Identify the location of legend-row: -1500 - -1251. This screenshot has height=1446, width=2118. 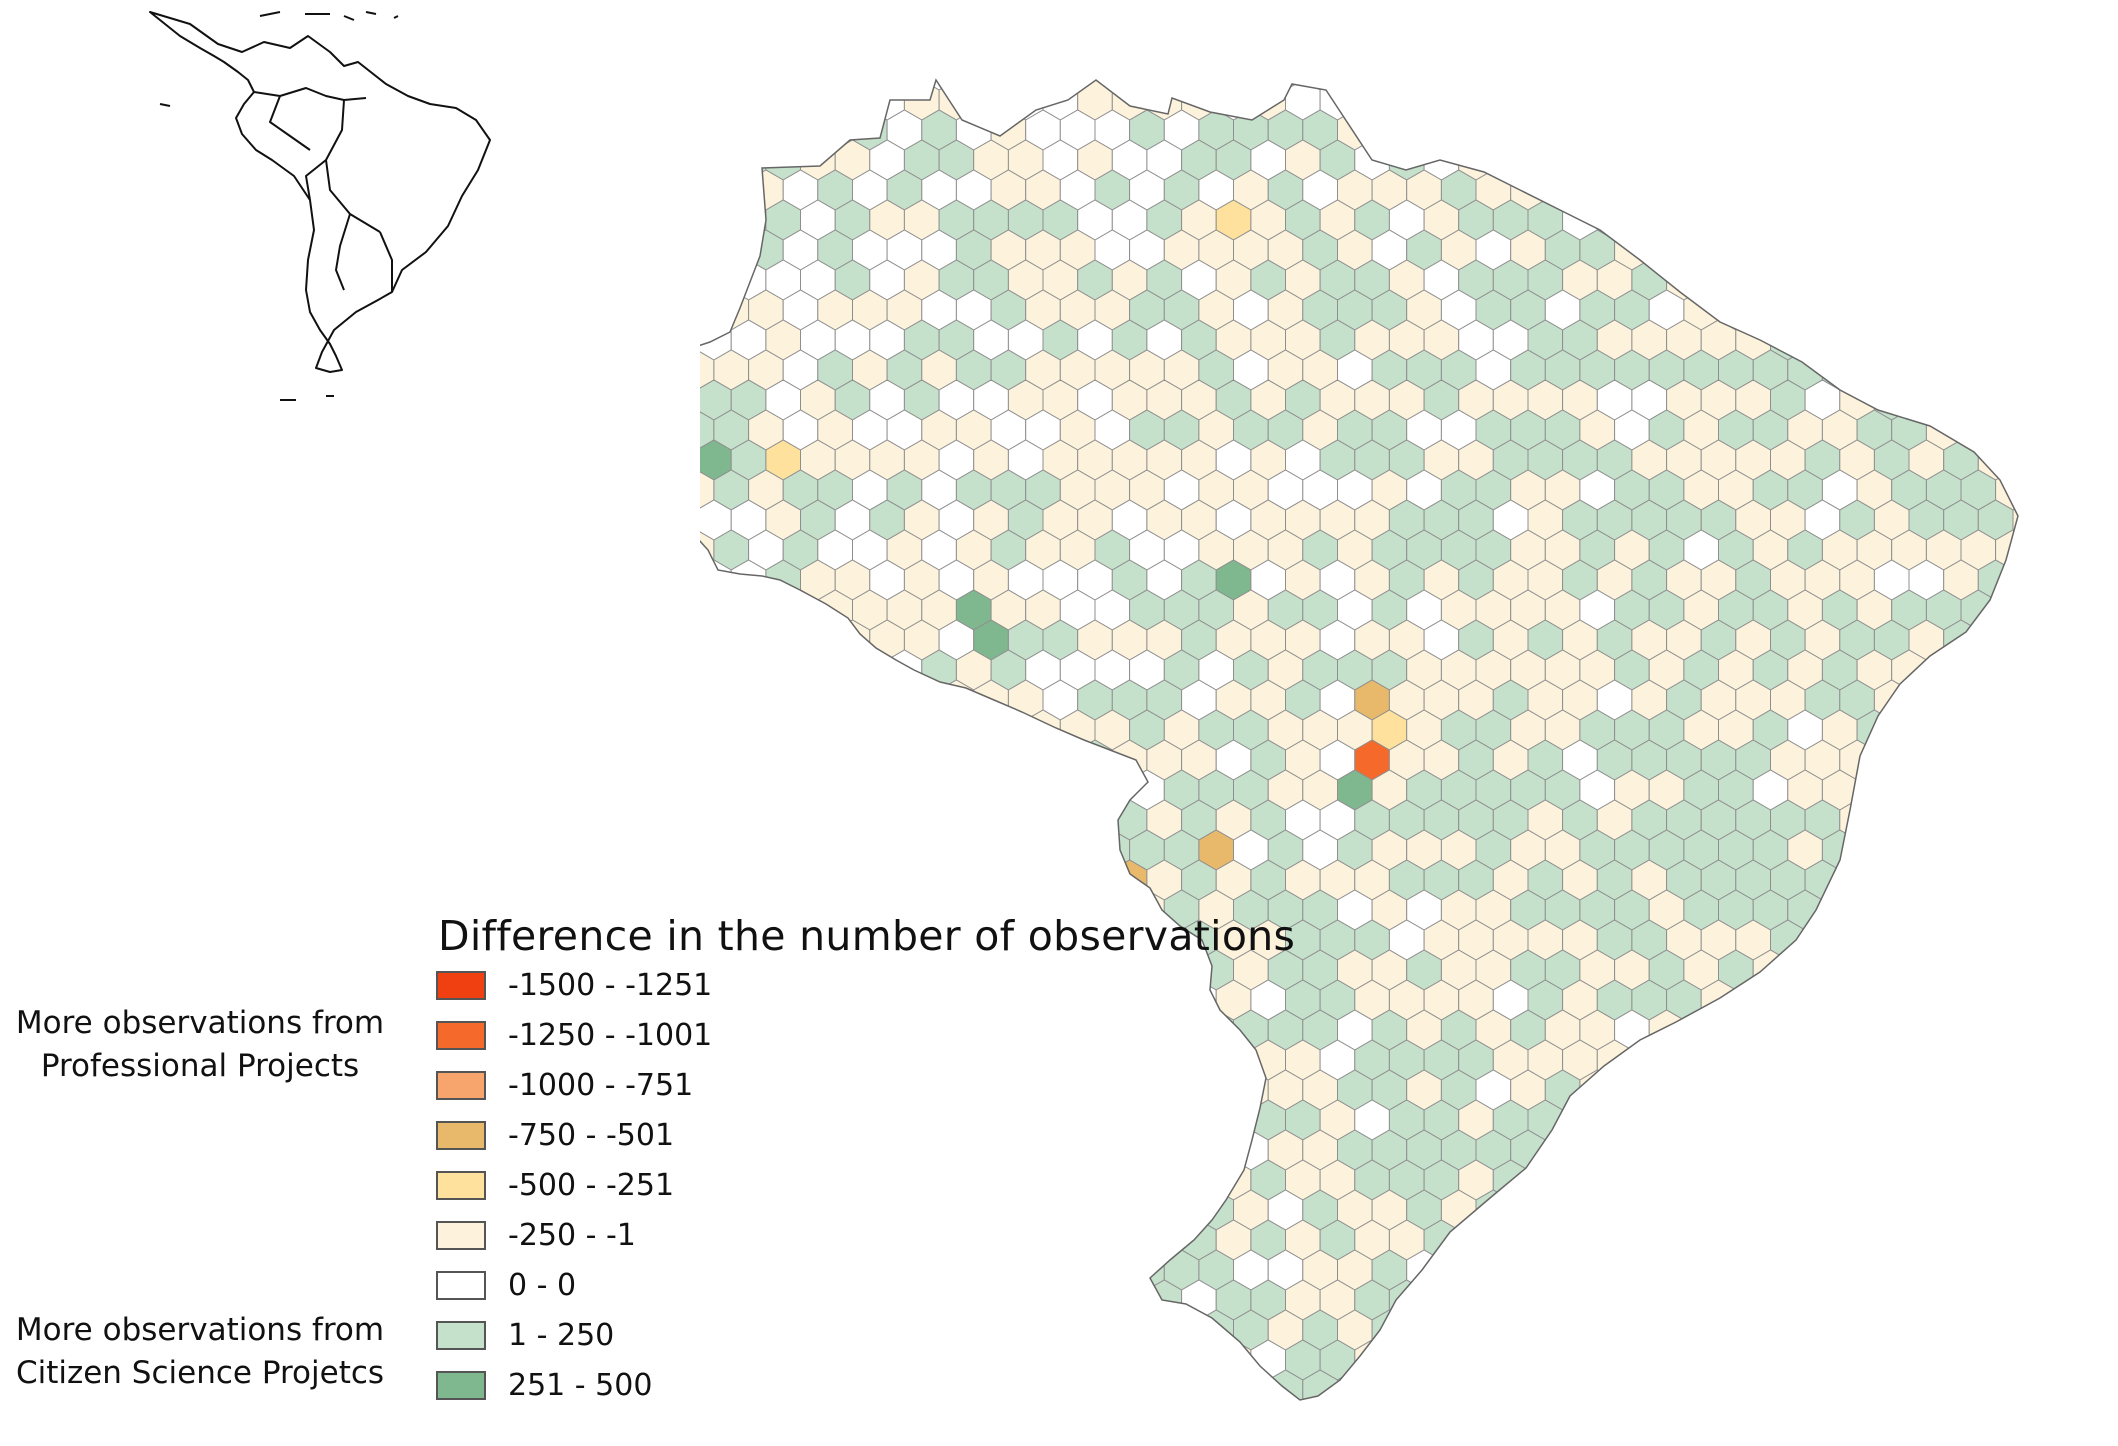
(864, 985).